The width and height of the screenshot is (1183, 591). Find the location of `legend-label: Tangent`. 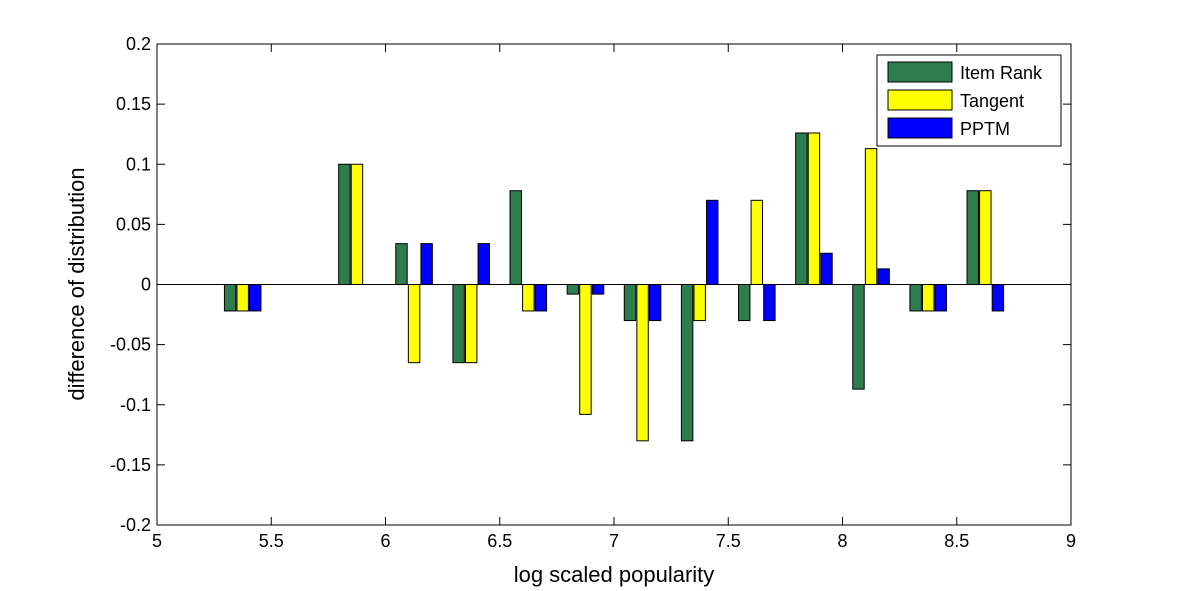

legend-label: Tangent is located at coordinates (992, 101).